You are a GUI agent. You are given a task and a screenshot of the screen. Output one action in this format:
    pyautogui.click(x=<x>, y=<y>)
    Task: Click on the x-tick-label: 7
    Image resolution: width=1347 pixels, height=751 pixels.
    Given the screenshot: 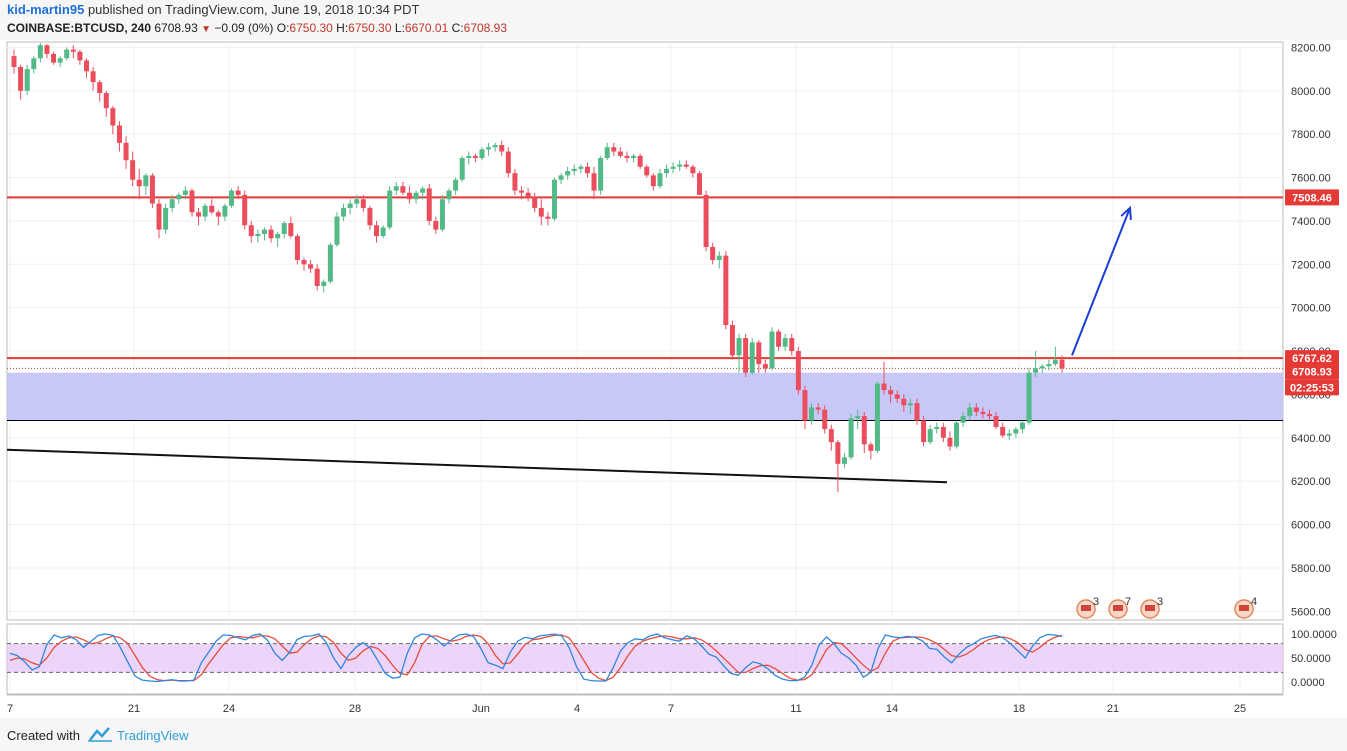 What is the action you would take?
    pyautogui.click(x=10, y=709)
    